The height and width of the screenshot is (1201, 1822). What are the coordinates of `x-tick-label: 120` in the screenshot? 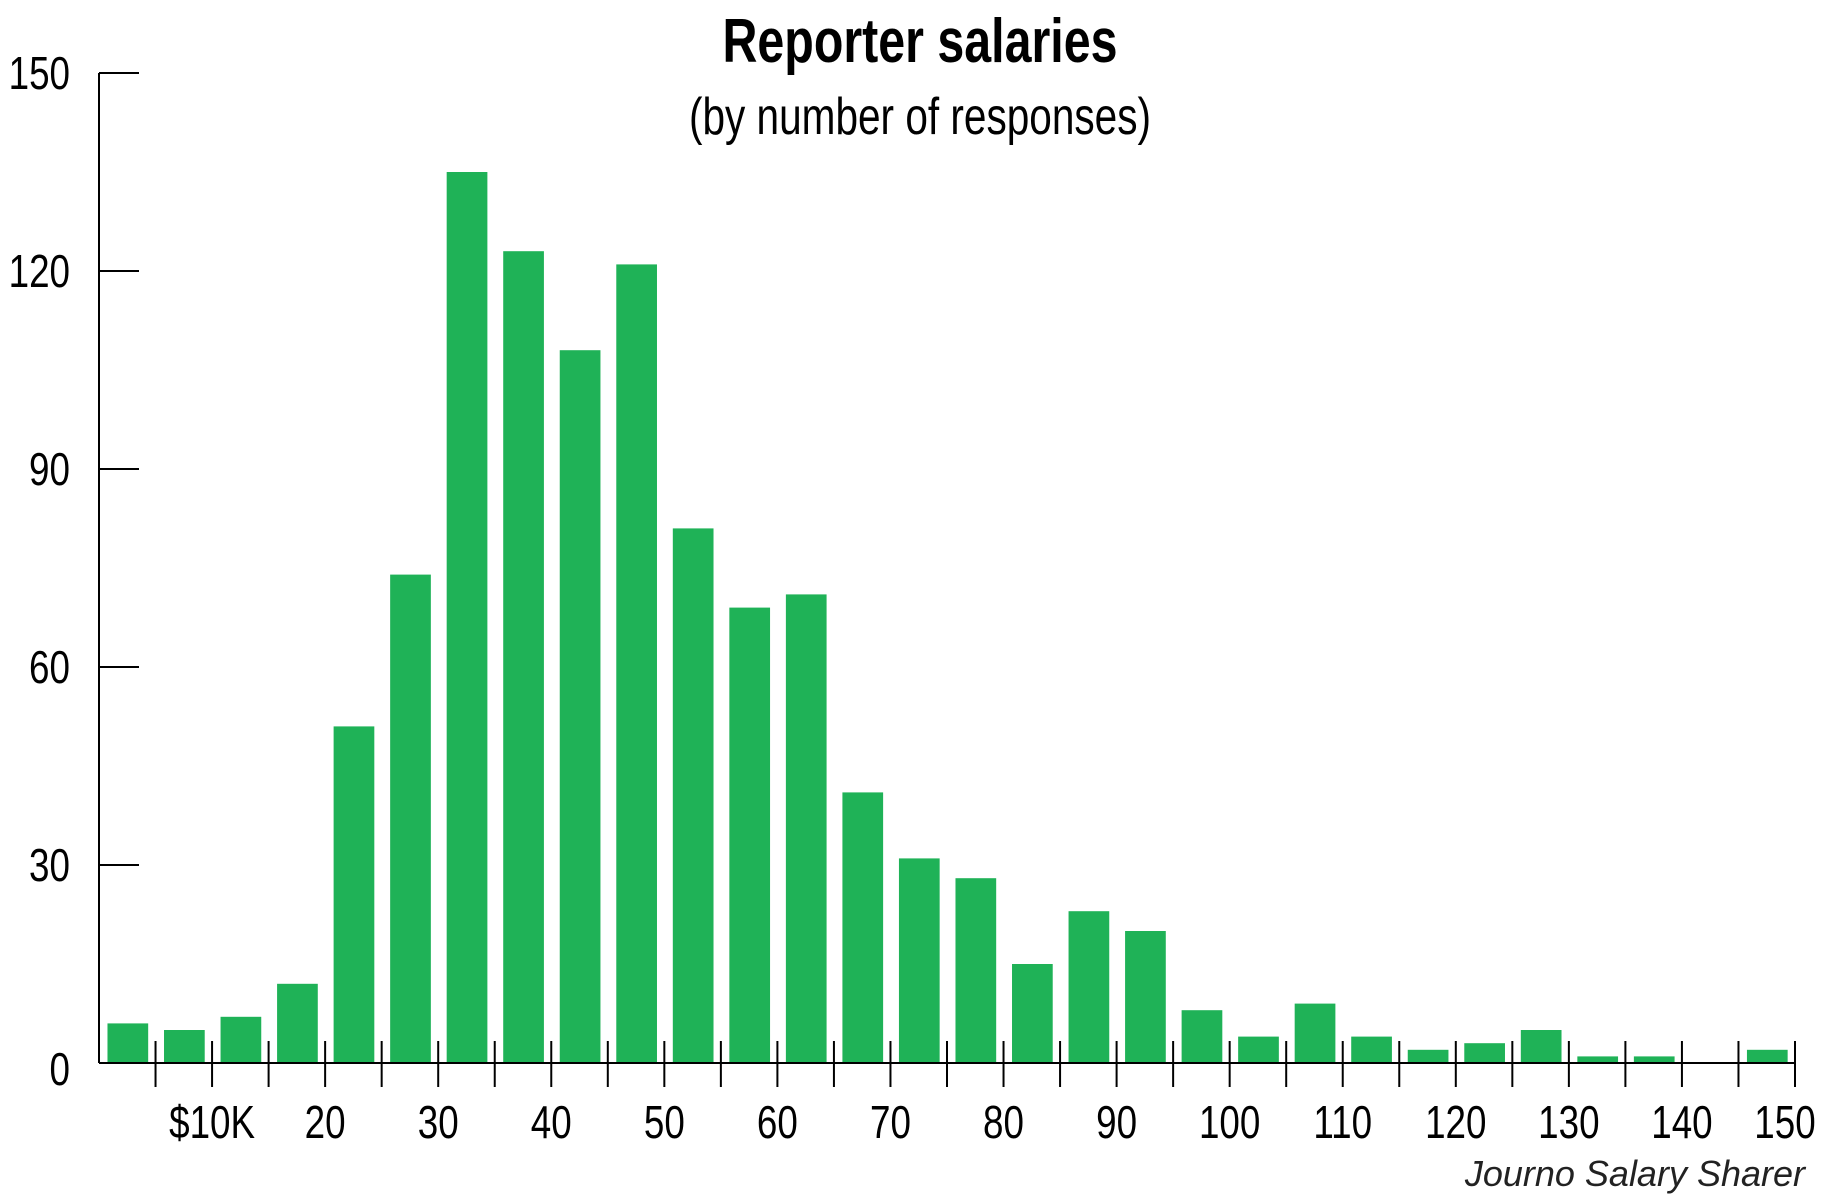 It's located at (1455, 1122).